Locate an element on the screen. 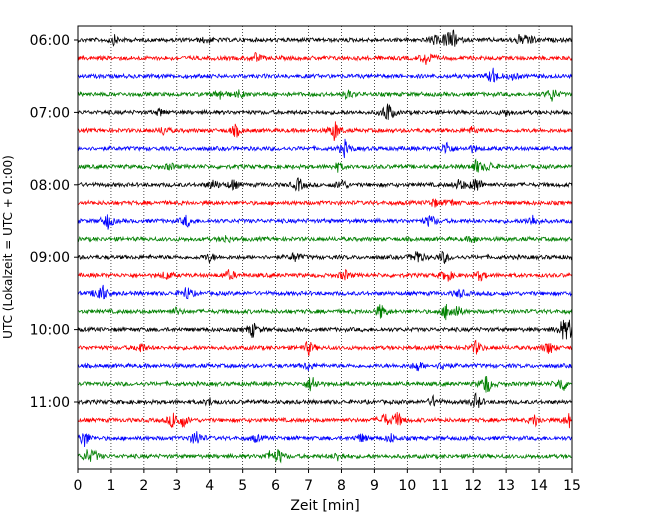 This screenshot has width=650, height=520. x-tick-label: 15 is located at coordinates (572, 486).